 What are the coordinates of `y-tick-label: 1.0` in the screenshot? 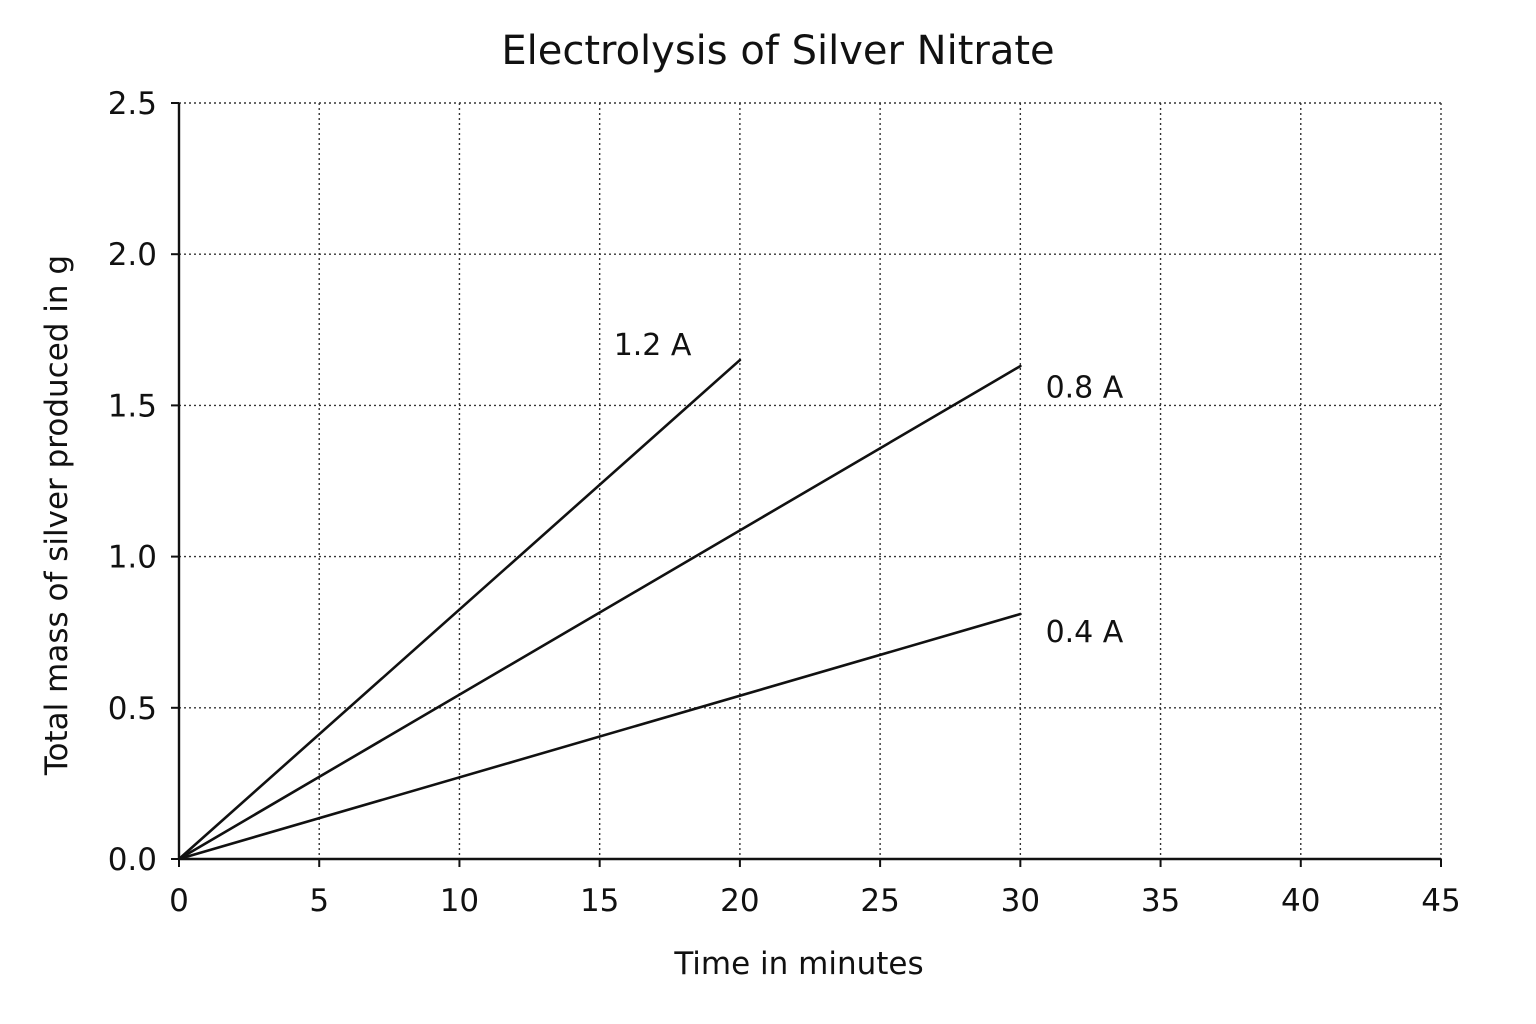 It's located at (132, 558).